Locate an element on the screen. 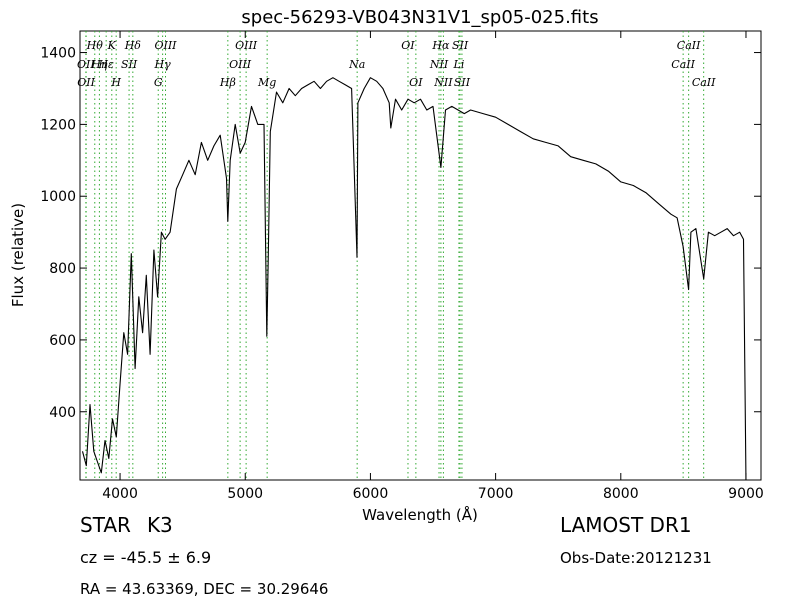 The height and width of the screenshot is (600, 800). x-tick-label-1: 5000 is located at coordinates (245, 494).